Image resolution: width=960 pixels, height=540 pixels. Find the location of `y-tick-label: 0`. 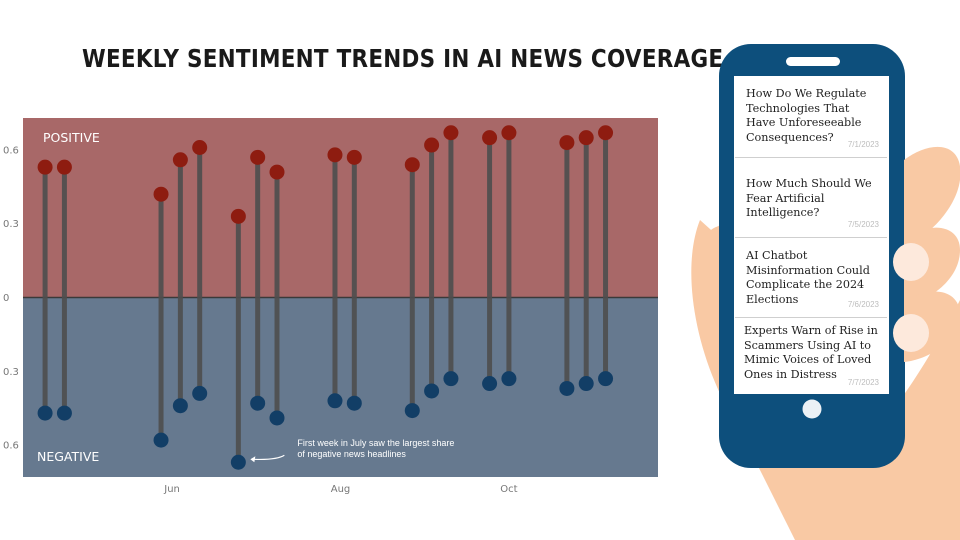

y-tick-label: 0 is located at coordinates (6, 298).